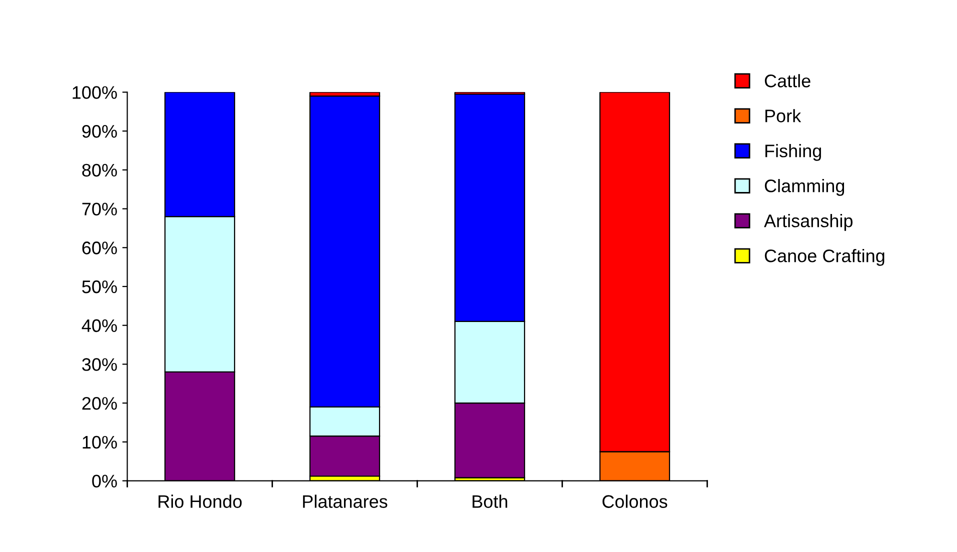 The width and height of the screenshot is (957, 552). What do you see at coordinates (99, 170) in the screenshot?
I see `y-tick-label: 80%` at bounding box center [99, 170].